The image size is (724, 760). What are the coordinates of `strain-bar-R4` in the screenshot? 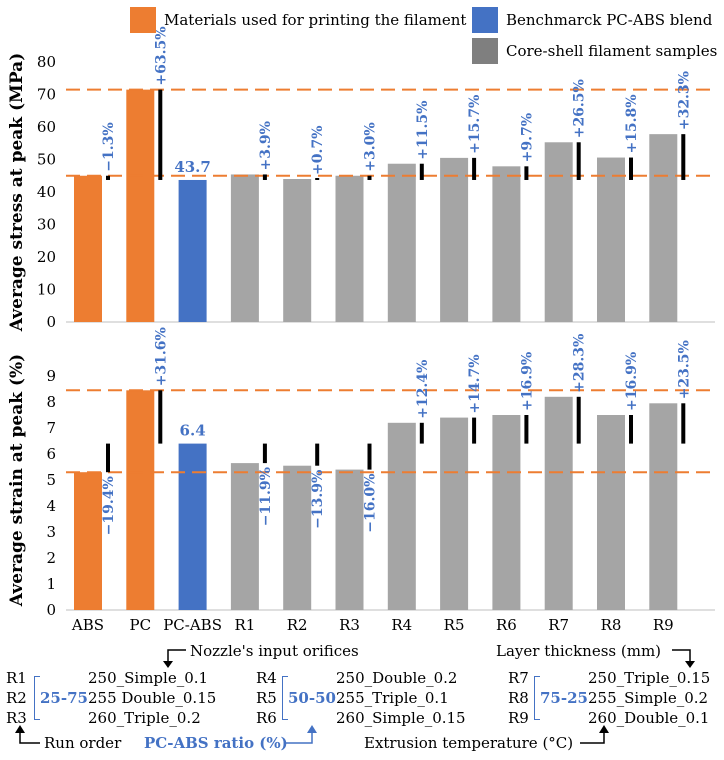 It's located at (401, 516).